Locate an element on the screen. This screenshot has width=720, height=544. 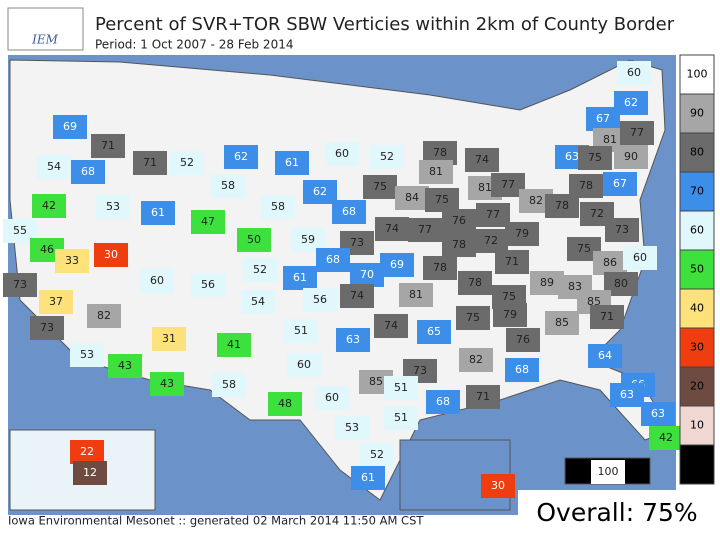
region-label: 81 is located at coordinates (610, 139).